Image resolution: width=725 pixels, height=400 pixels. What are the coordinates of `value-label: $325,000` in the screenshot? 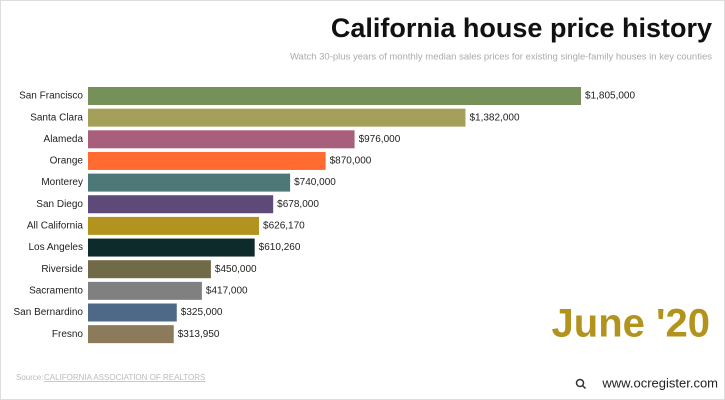 It's located at (202, 312).